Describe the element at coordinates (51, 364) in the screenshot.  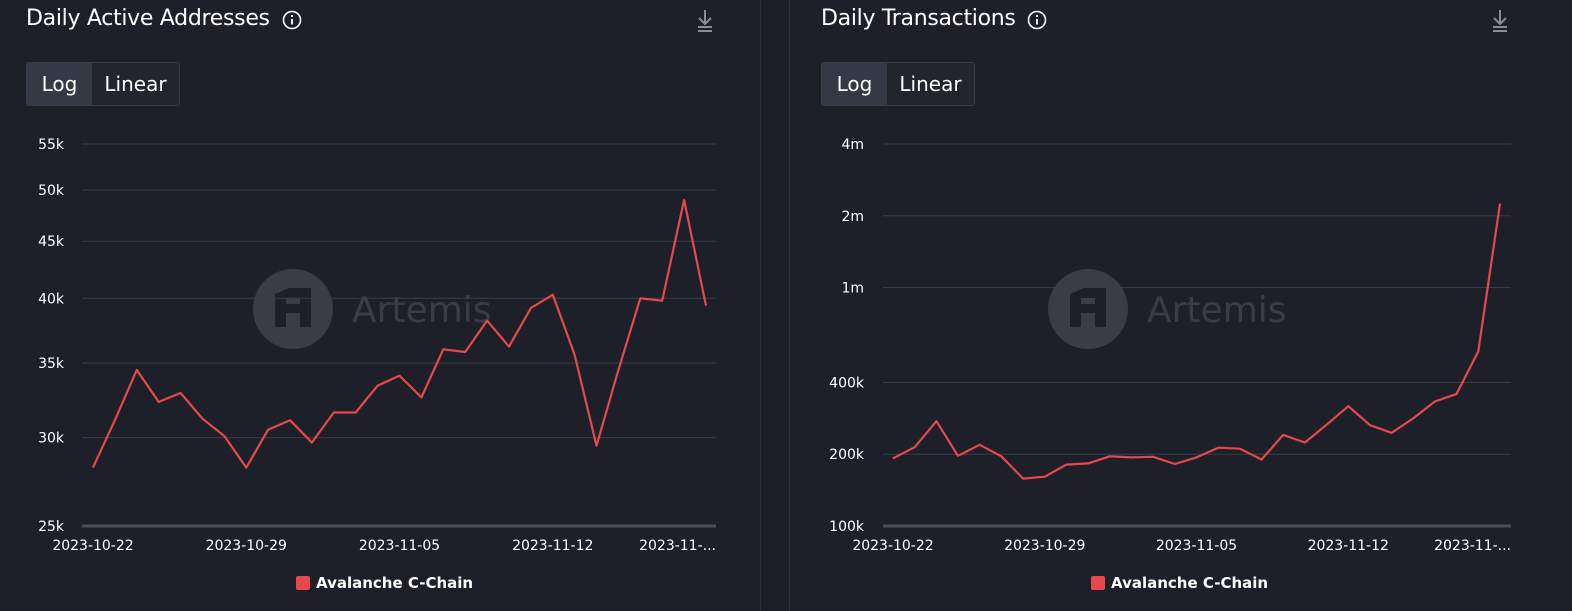
I see `y-tick-label: 35k` at that location.